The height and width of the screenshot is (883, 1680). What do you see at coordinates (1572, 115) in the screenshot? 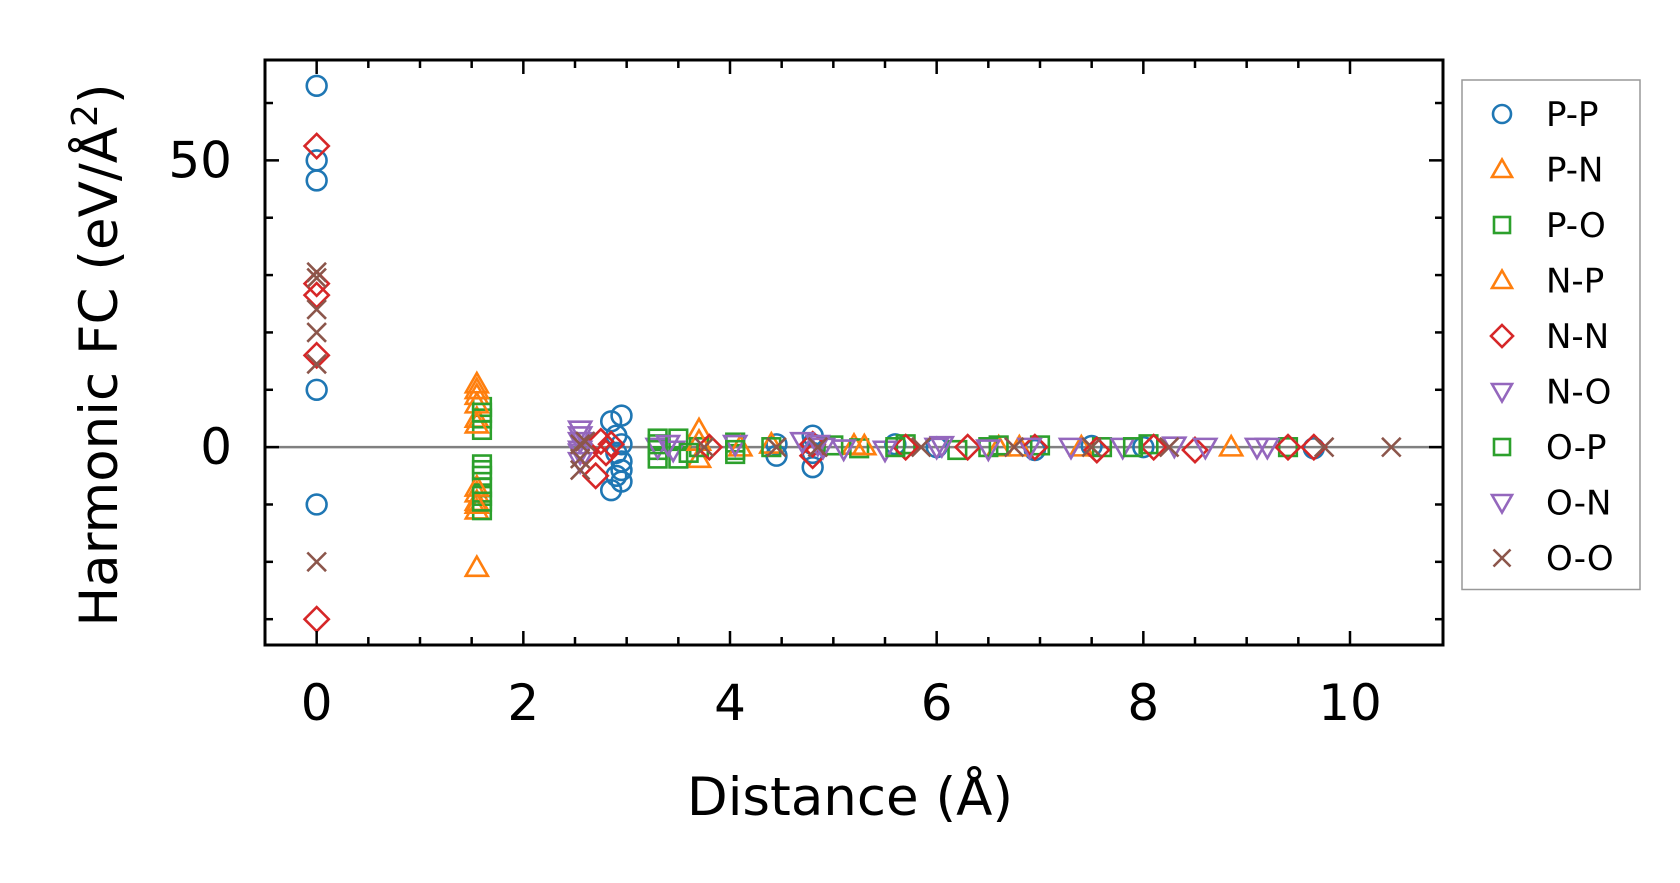
I see `legend-label: P-P` at bounding box center [1572, 115].